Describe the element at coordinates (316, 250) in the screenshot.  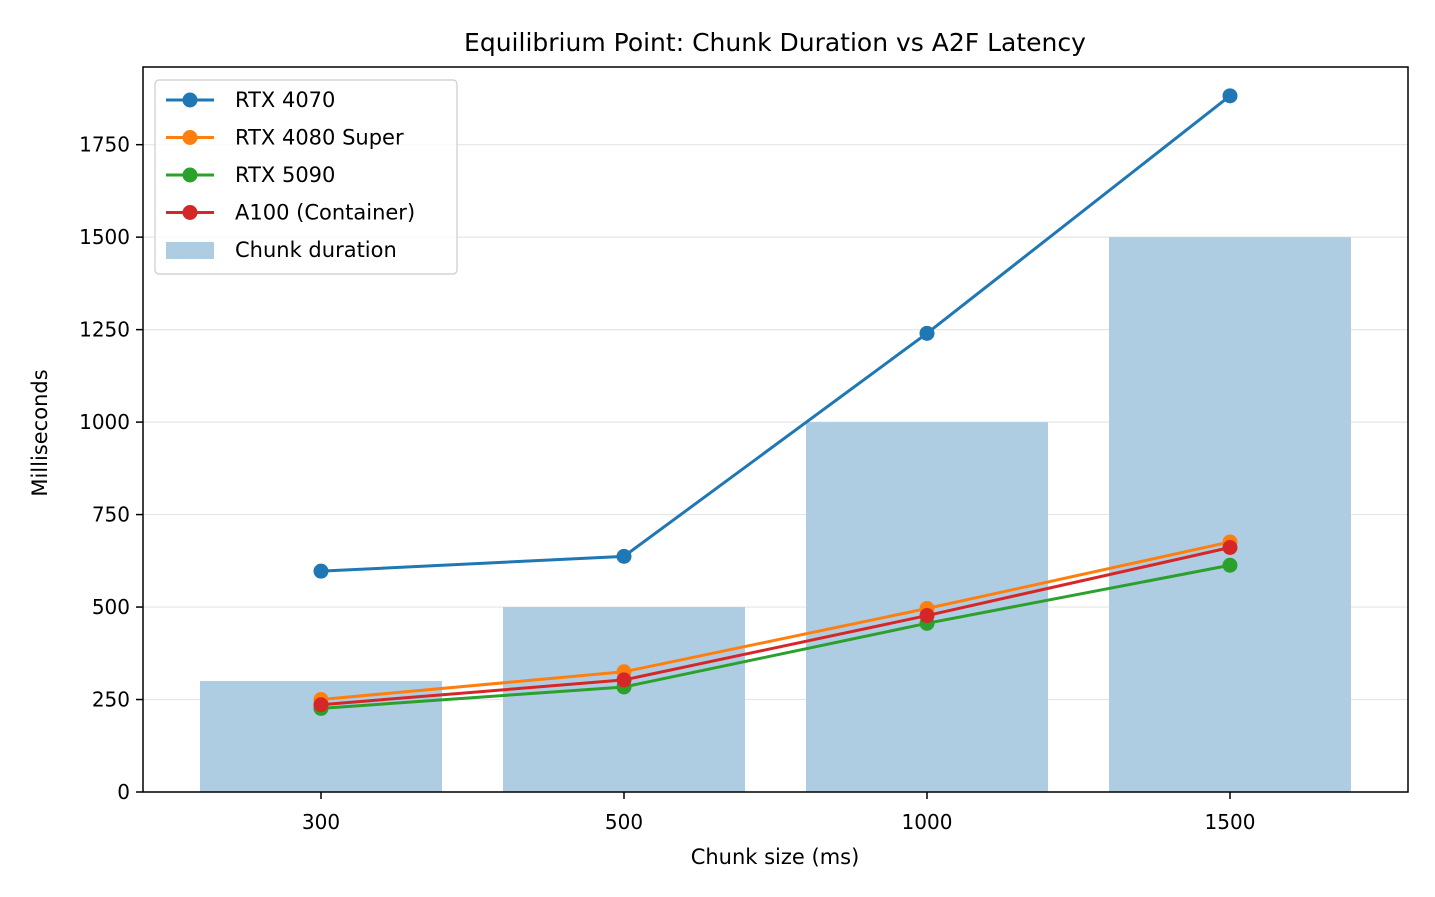
I see `legend-label: Chunk duration` at that location.